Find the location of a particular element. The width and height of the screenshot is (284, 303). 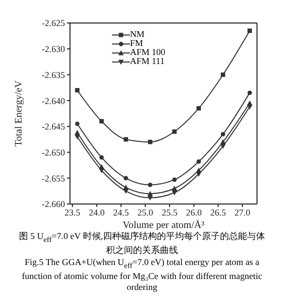

y-tick-label: -2.630 is located at coordinates (54, 49).